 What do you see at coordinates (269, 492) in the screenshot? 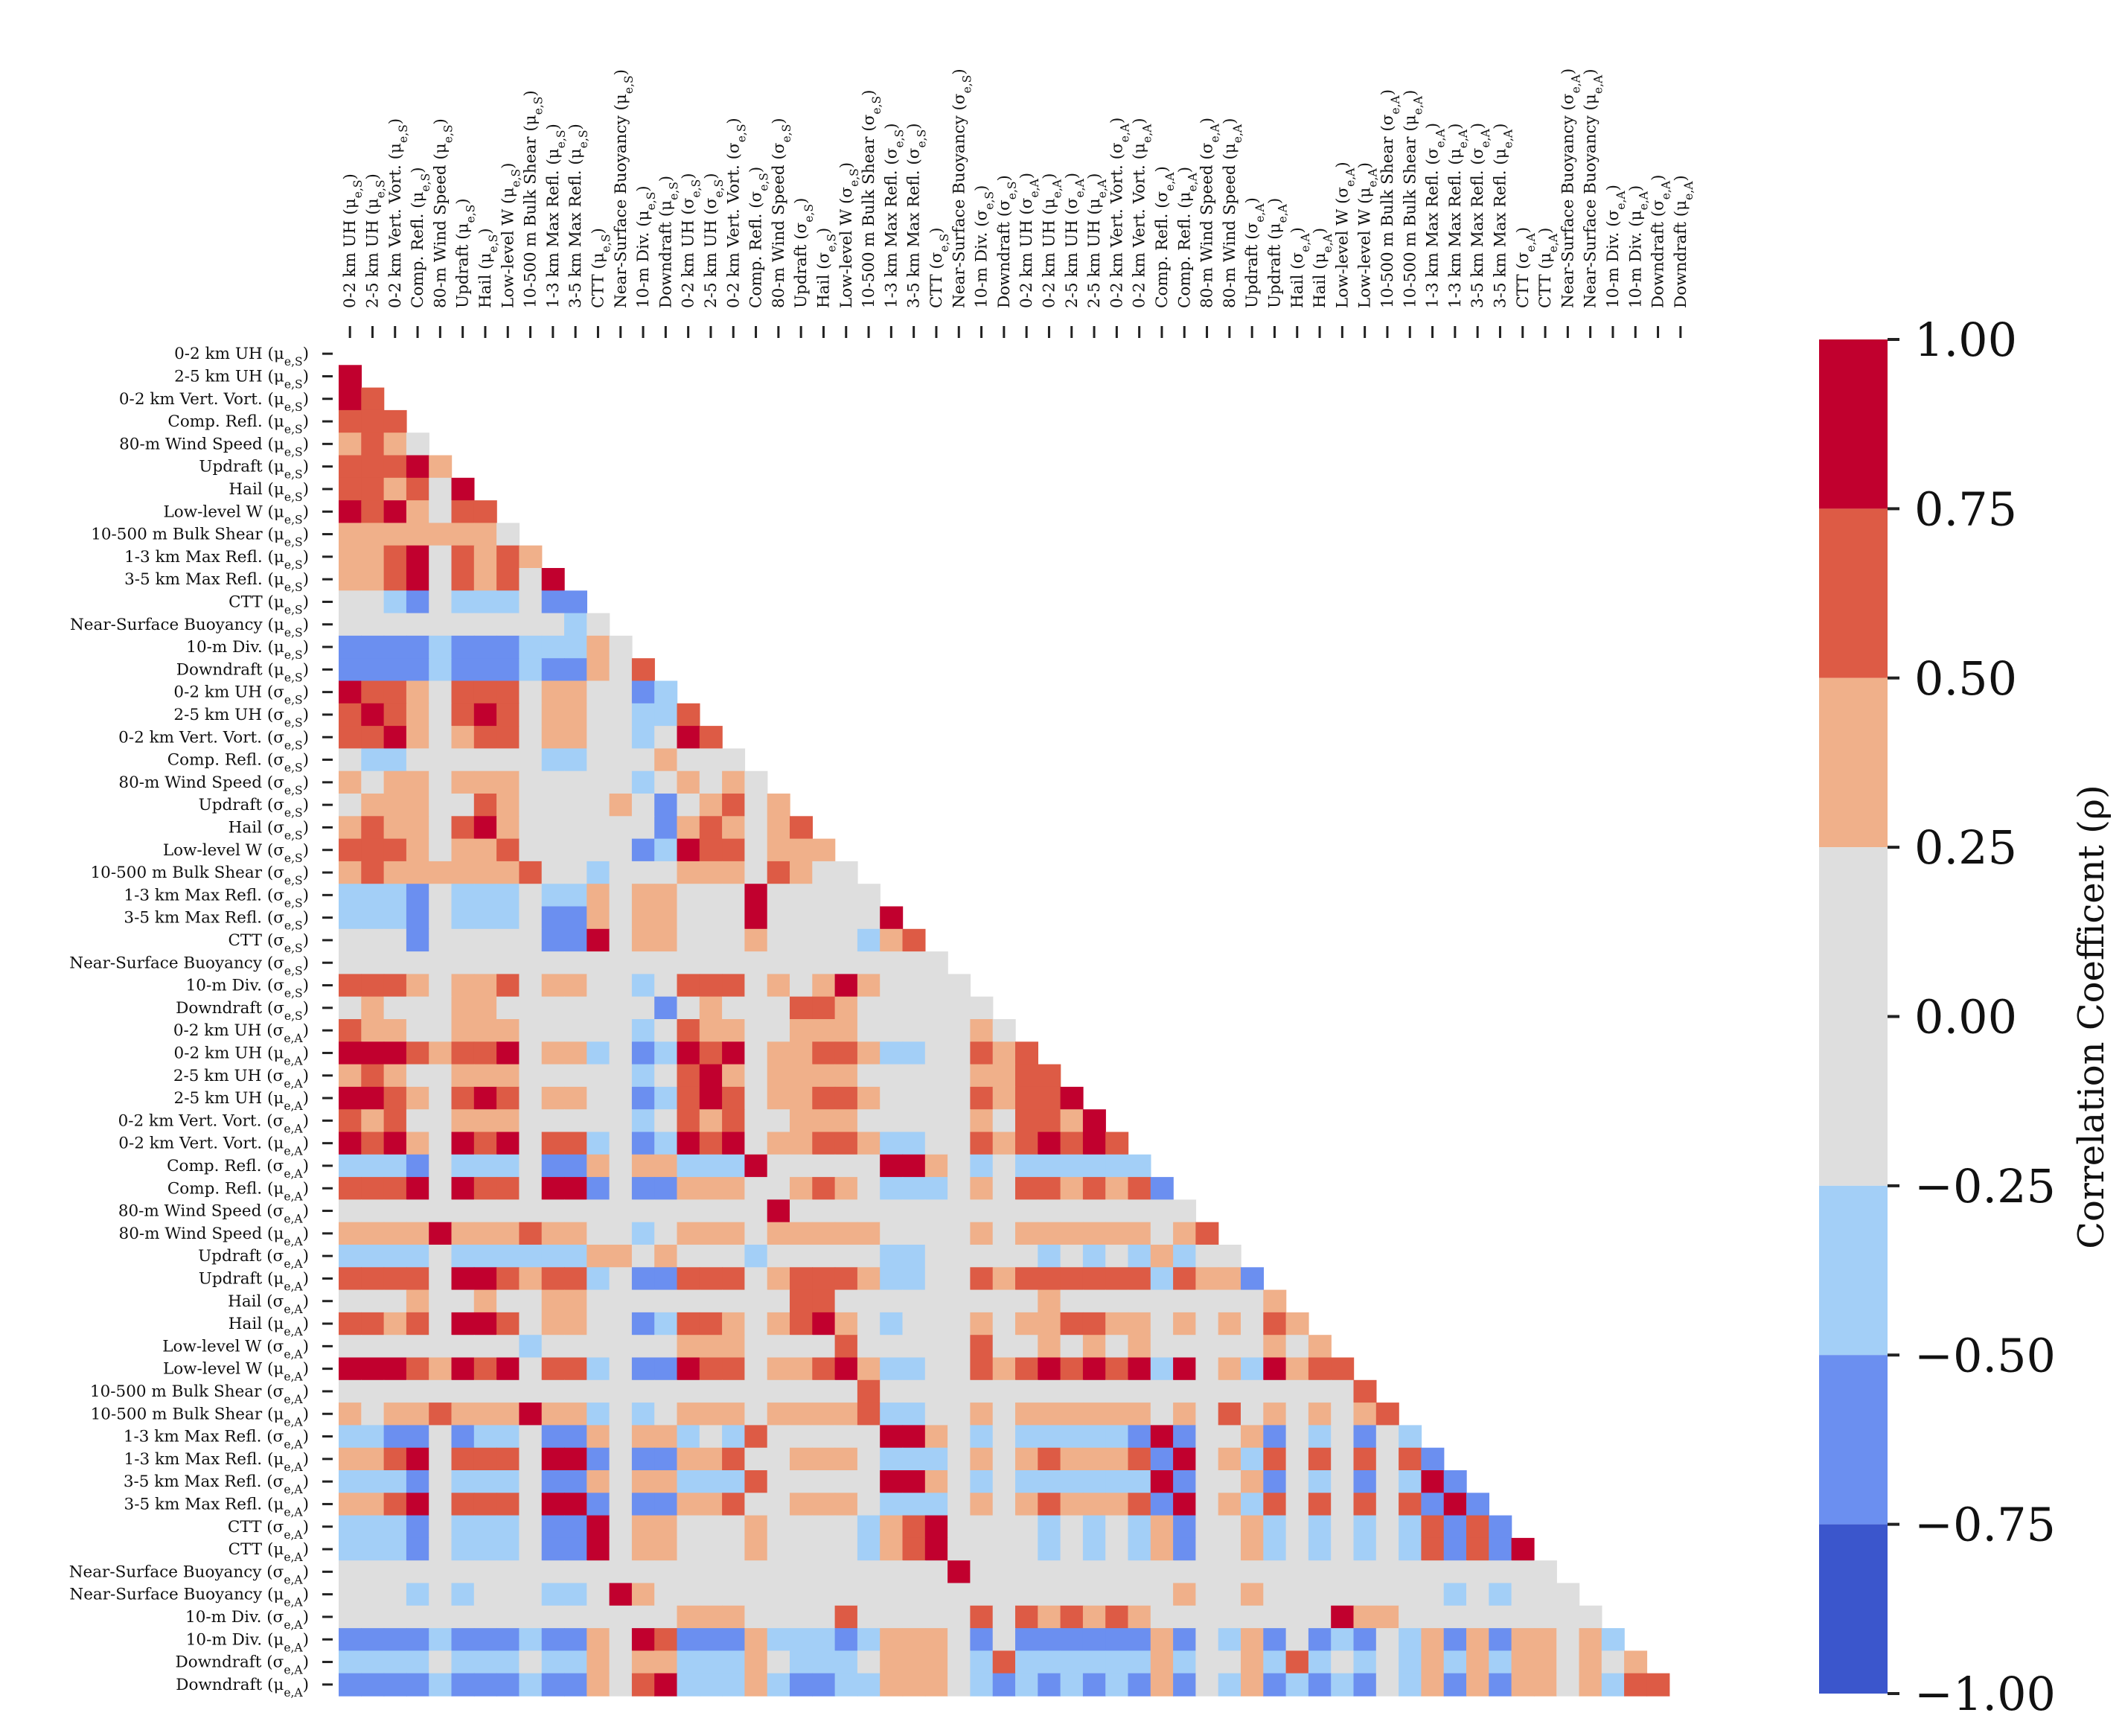
I see `row-tick-label: Hail (μe,S)` at bounding box center [269, 492].